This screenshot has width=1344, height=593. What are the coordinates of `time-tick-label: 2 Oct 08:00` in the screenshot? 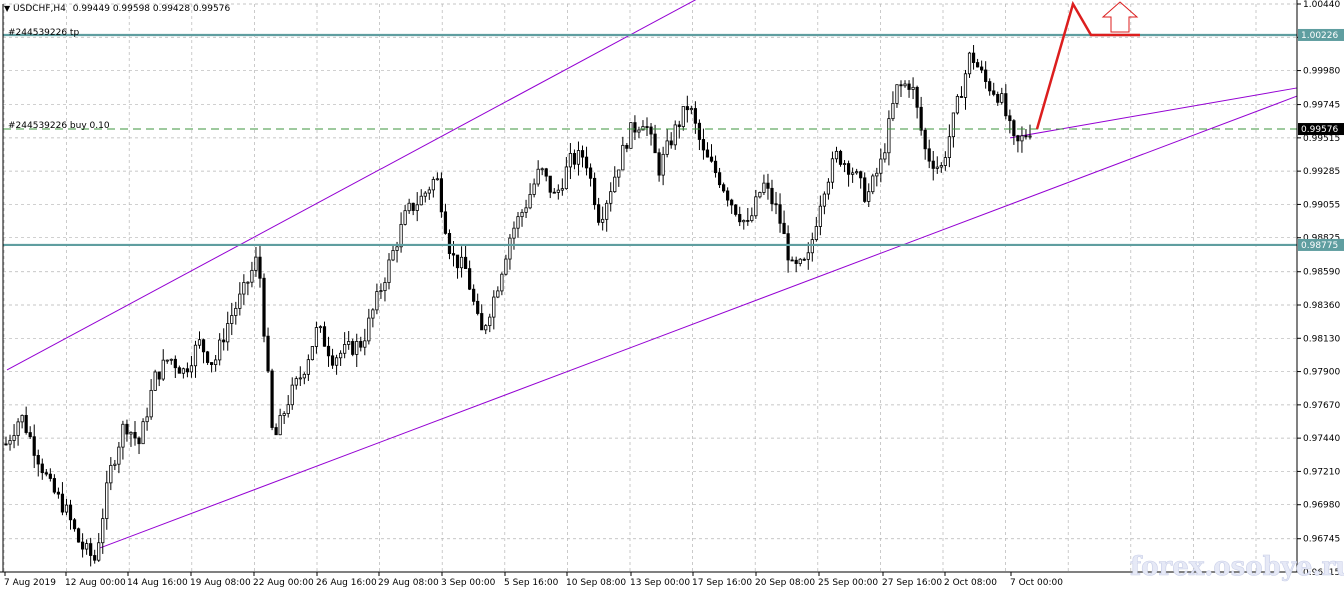 It's located at (970, 583).